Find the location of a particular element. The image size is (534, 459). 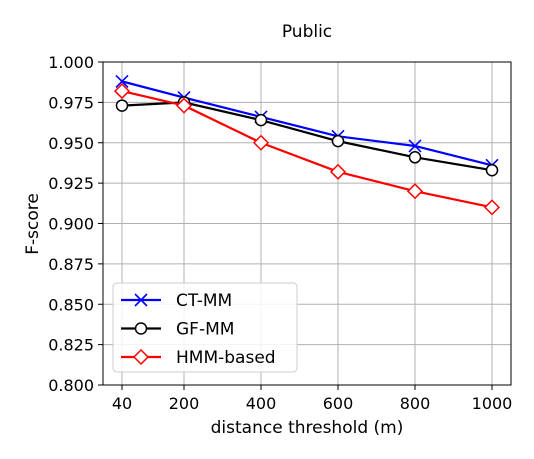

x-tick-label: 600 is located at coordinates (338, 403).